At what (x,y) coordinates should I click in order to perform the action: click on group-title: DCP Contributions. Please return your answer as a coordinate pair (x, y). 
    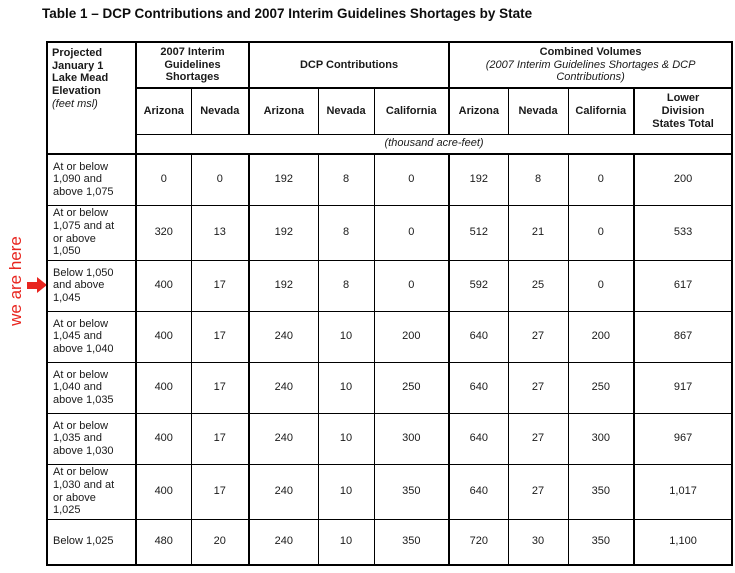
    Looking at the image, I should click on (349, 64).